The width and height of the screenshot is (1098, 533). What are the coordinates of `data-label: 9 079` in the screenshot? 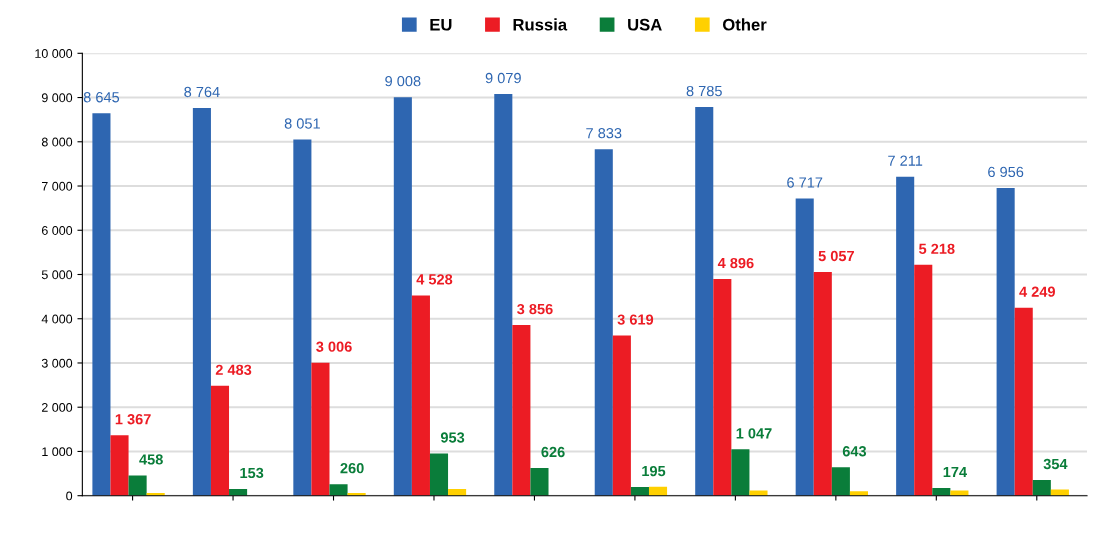 It's located at (503, 78).